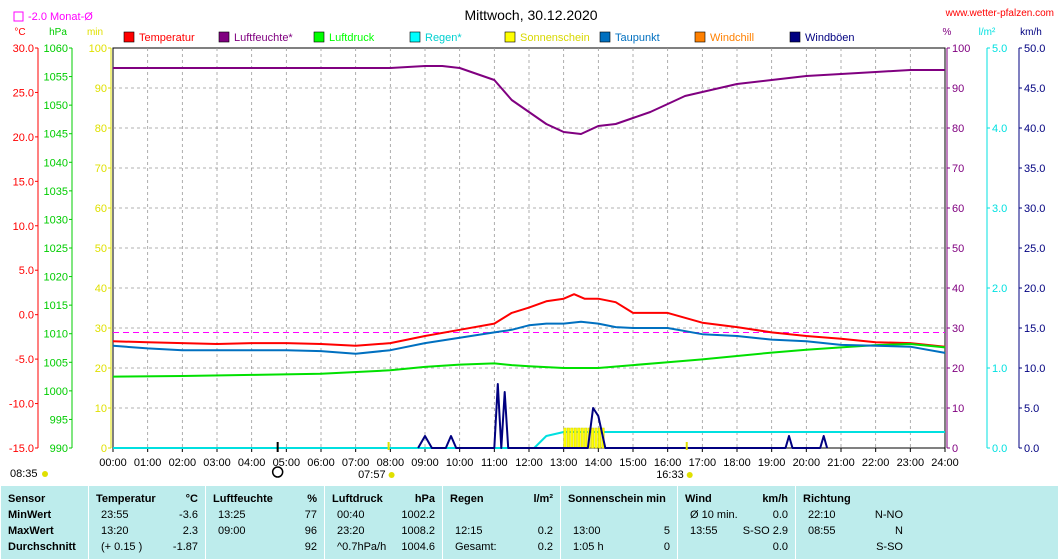 This screenshot has height=559, width=1058. Describe the element at coordinates (101, 129) in the screenshot. I see `sunshine-tick-label: 80` at that location.